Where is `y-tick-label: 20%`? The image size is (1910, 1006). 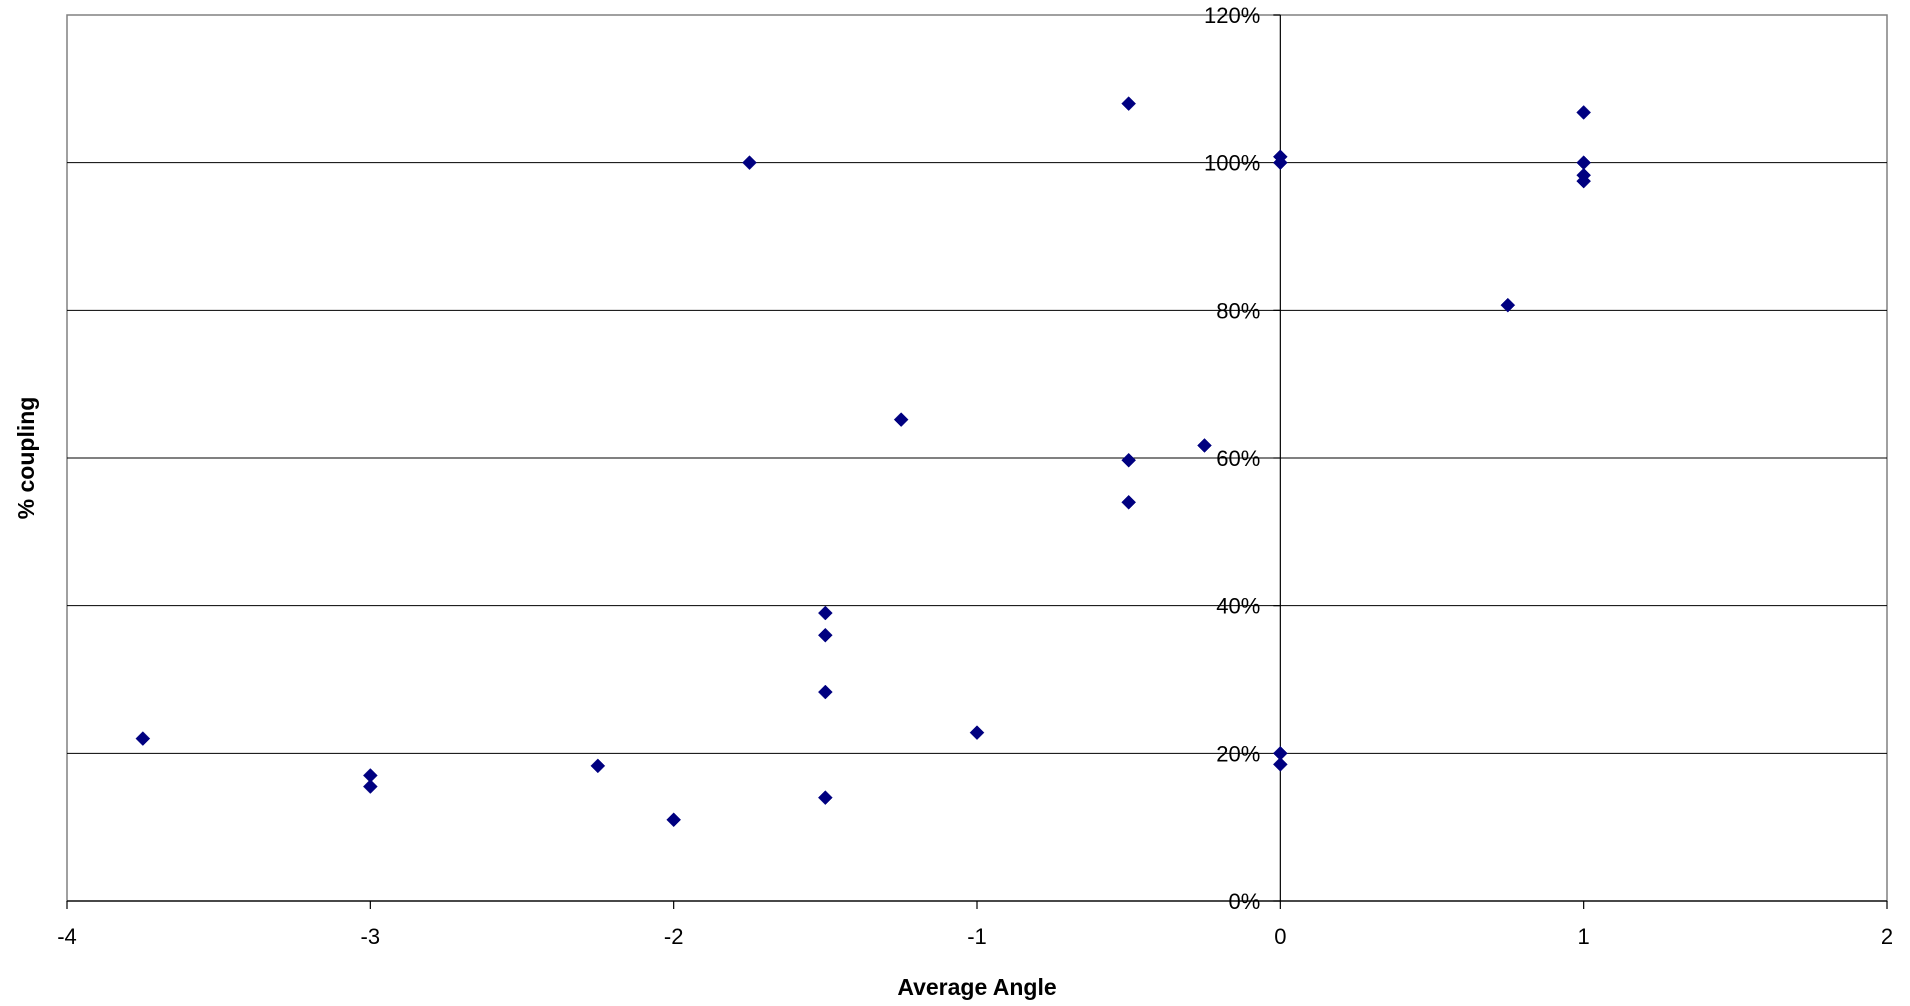
y-tick-label: 20% is located at coordinates (1238, 753).